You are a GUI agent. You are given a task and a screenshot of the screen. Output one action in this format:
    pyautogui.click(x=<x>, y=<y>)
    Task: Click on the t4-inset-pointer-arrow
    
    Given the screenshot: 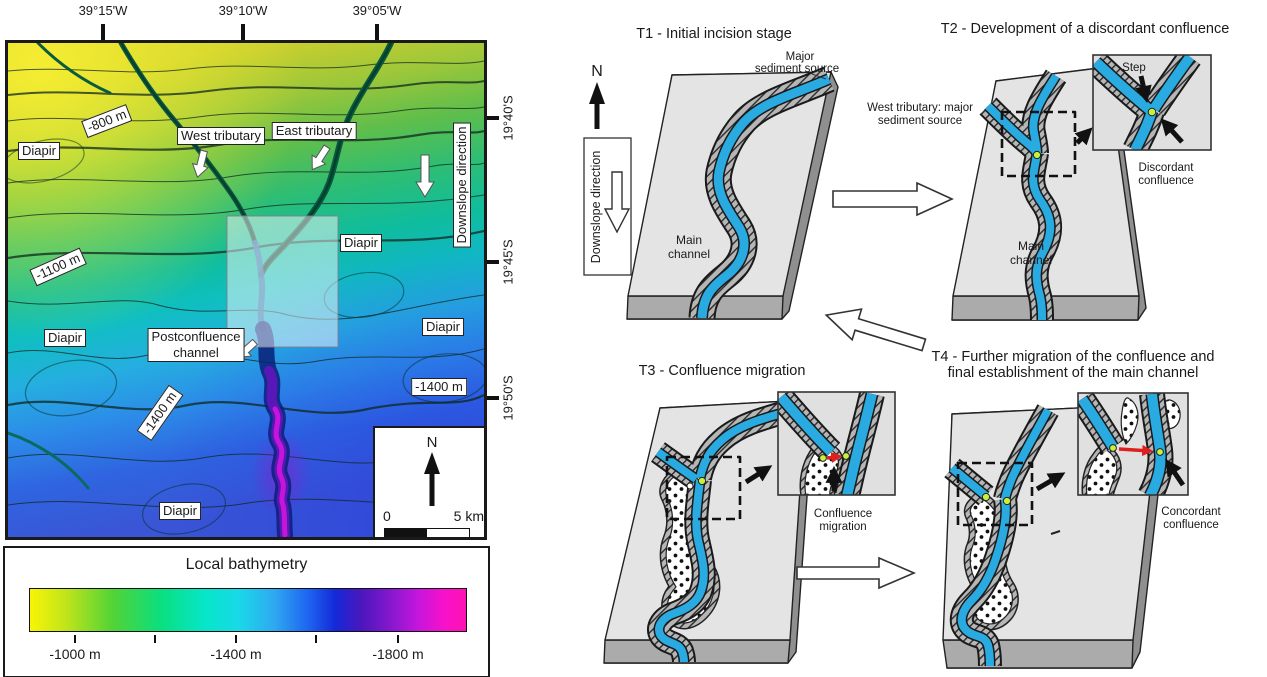 What is the action you would take?
    pyautogui.click(x=1050, y=482)
    